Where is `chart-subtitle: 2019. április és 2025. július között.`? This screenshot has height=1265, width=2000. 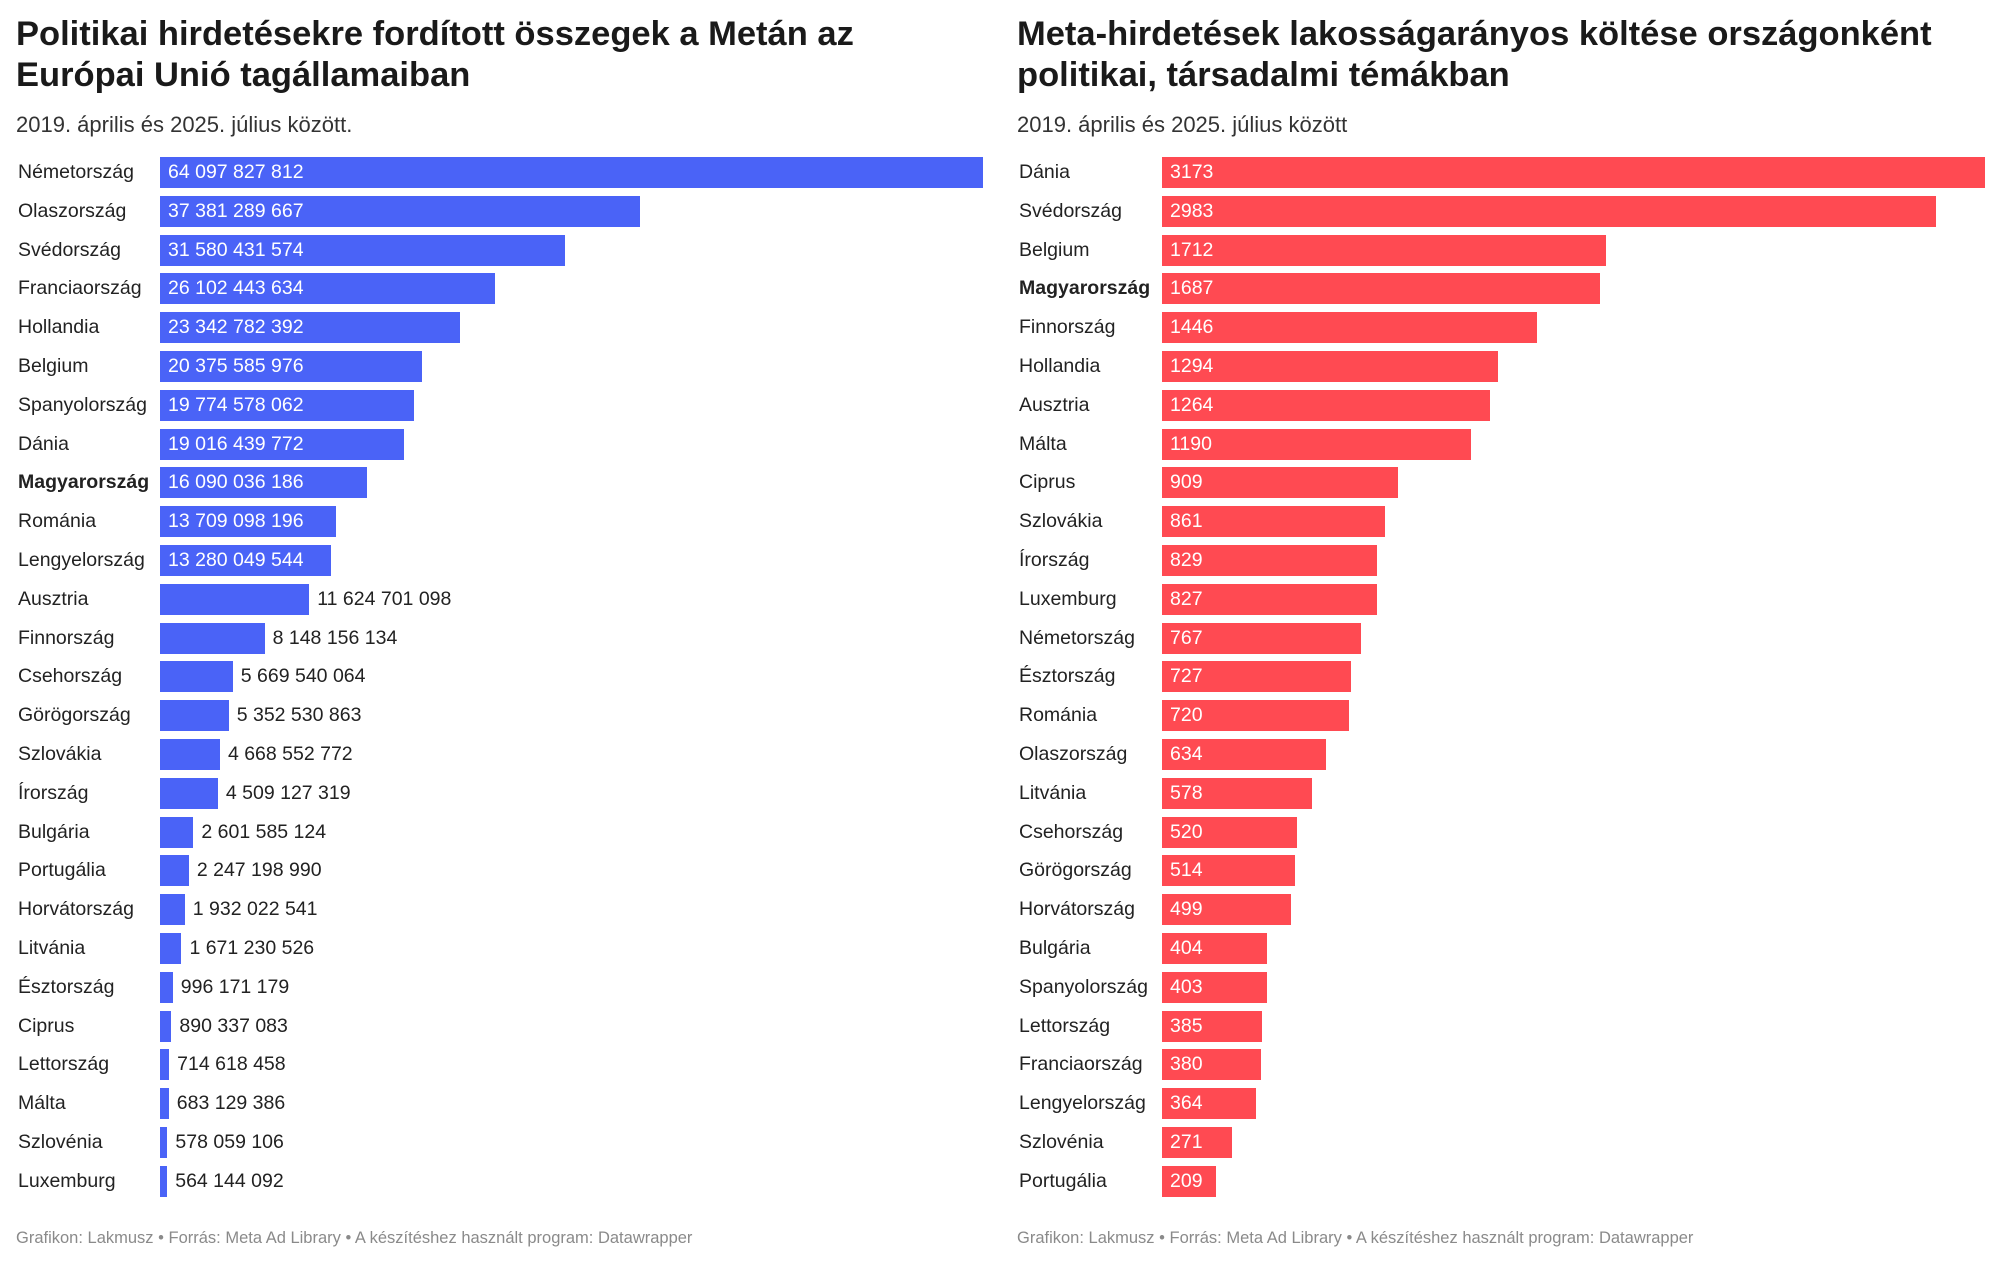 chart-subtitle: 2019. április és 2025. július között. is located at coordinates (184, 124).